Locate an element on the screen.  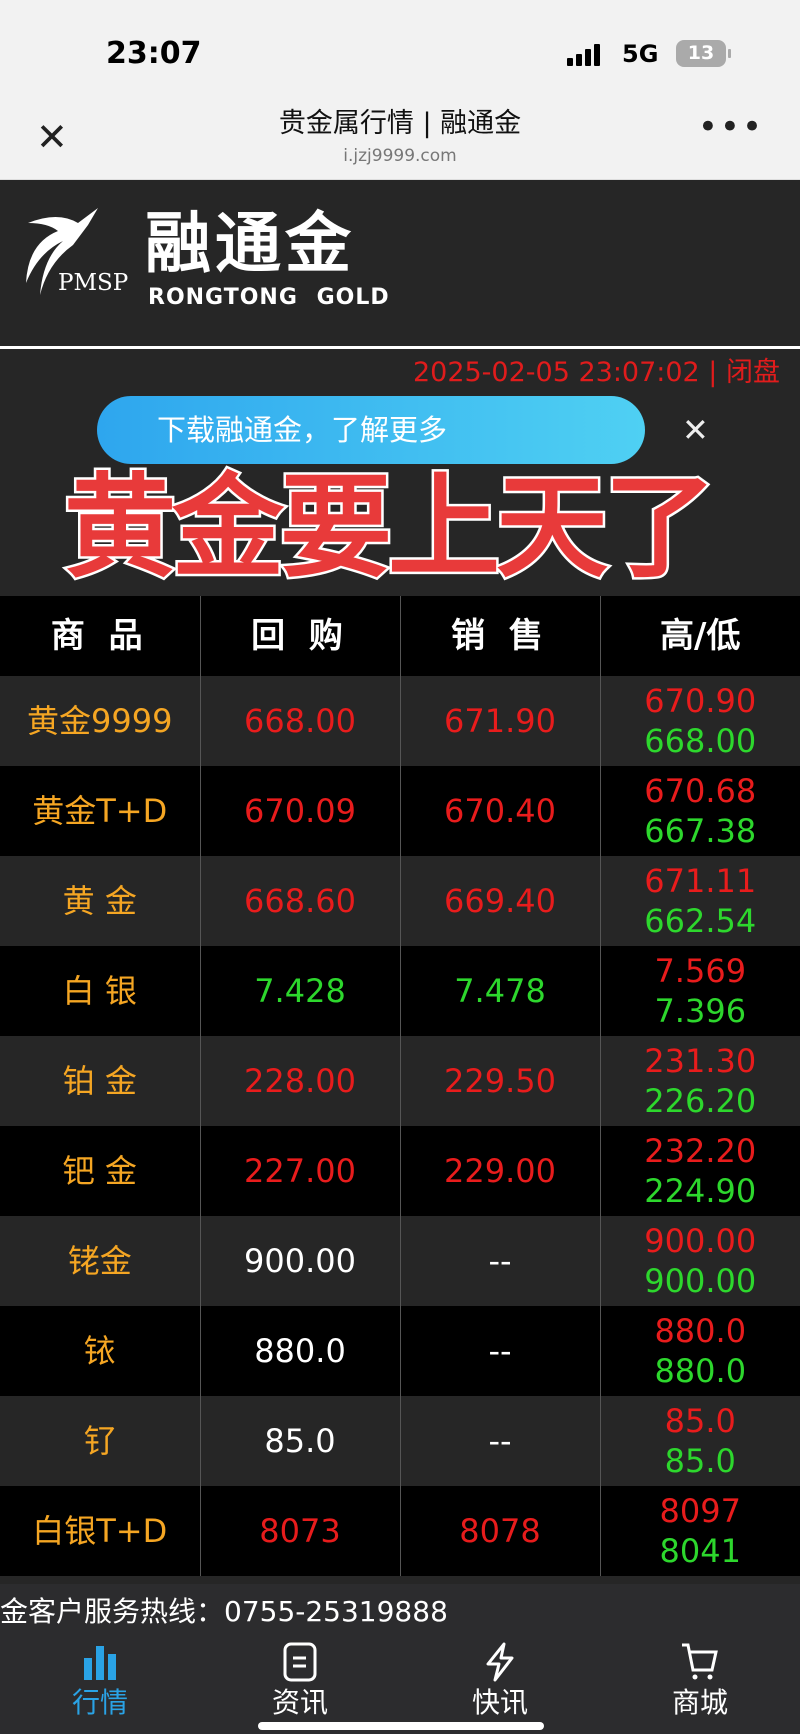
table-row: 黄金9999 668.00 671.90 670.90 668.00 is located at coordinates (400, 721).